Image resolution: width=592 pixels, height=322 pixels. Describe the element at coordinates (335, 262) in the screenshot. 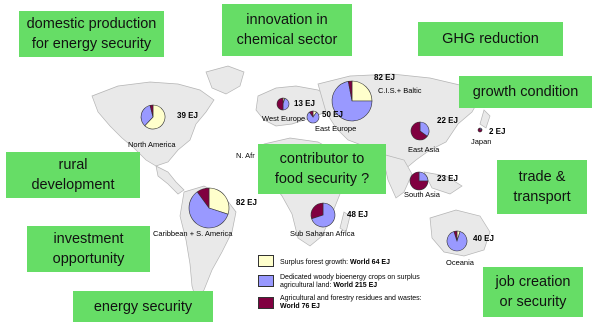

I see `legend-forest: Surplus forest growth: World 64 EJ` at that location.